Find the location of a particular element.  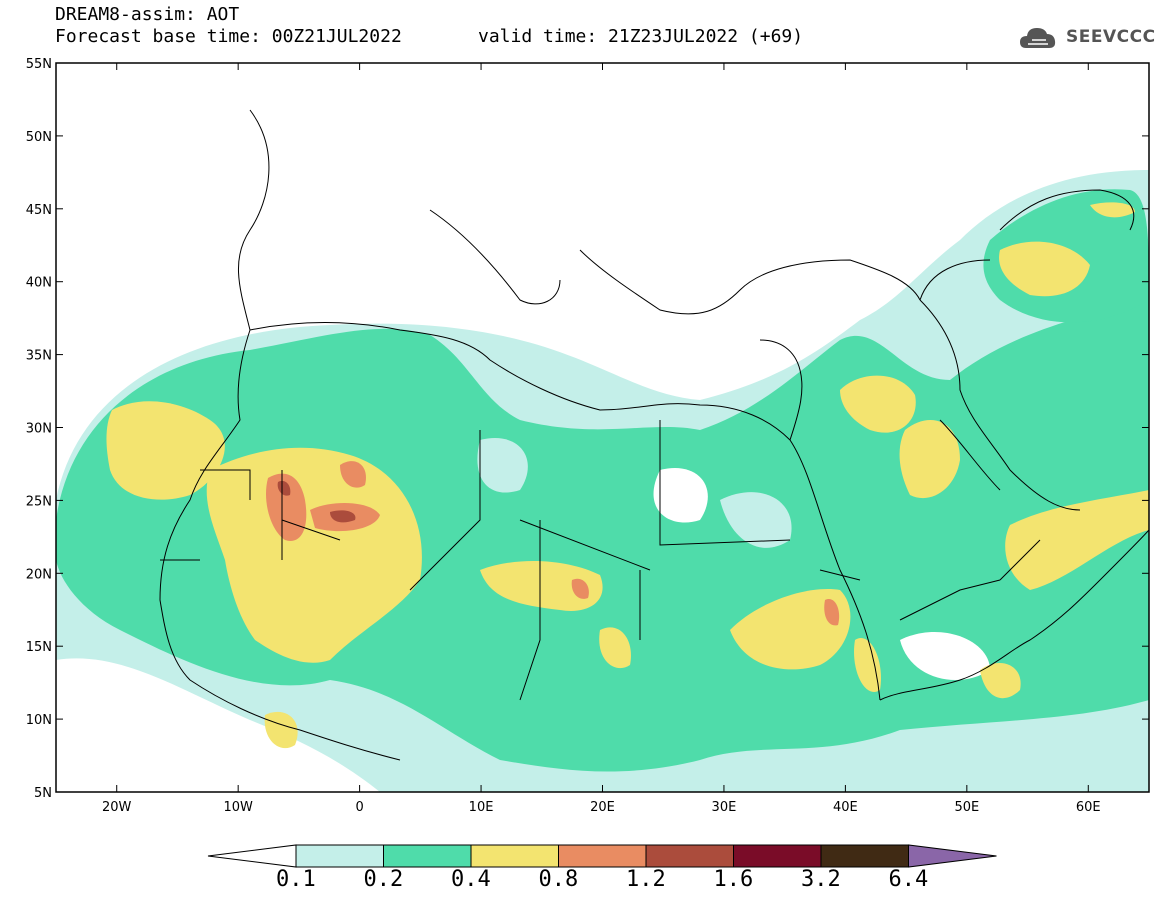

forecast-base-time: Forecast base time: 00Z21JUL2022 is located at coordinates (228, 36).